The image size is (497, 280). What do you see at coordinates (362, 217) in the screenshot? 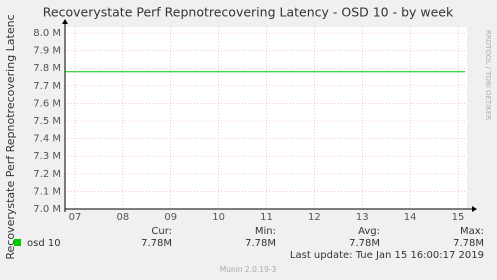
I see `x-tick-label: 13` at bounding box center [362, 217].